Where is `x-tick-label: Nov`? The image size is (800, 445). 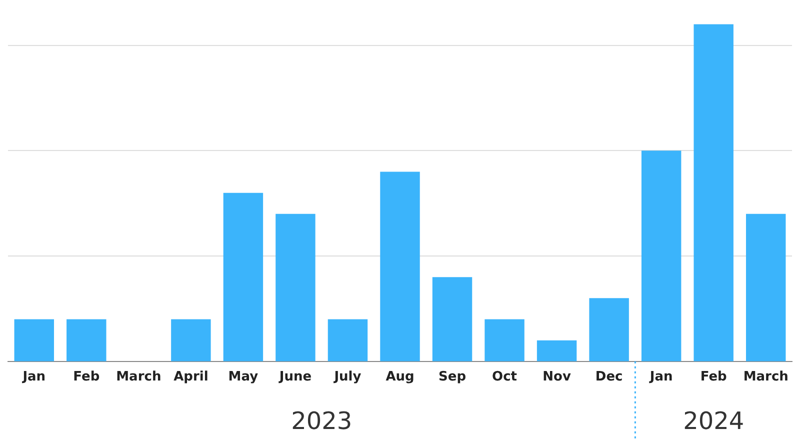
x-tick-label: Nov is located at coordinates (557, 377).